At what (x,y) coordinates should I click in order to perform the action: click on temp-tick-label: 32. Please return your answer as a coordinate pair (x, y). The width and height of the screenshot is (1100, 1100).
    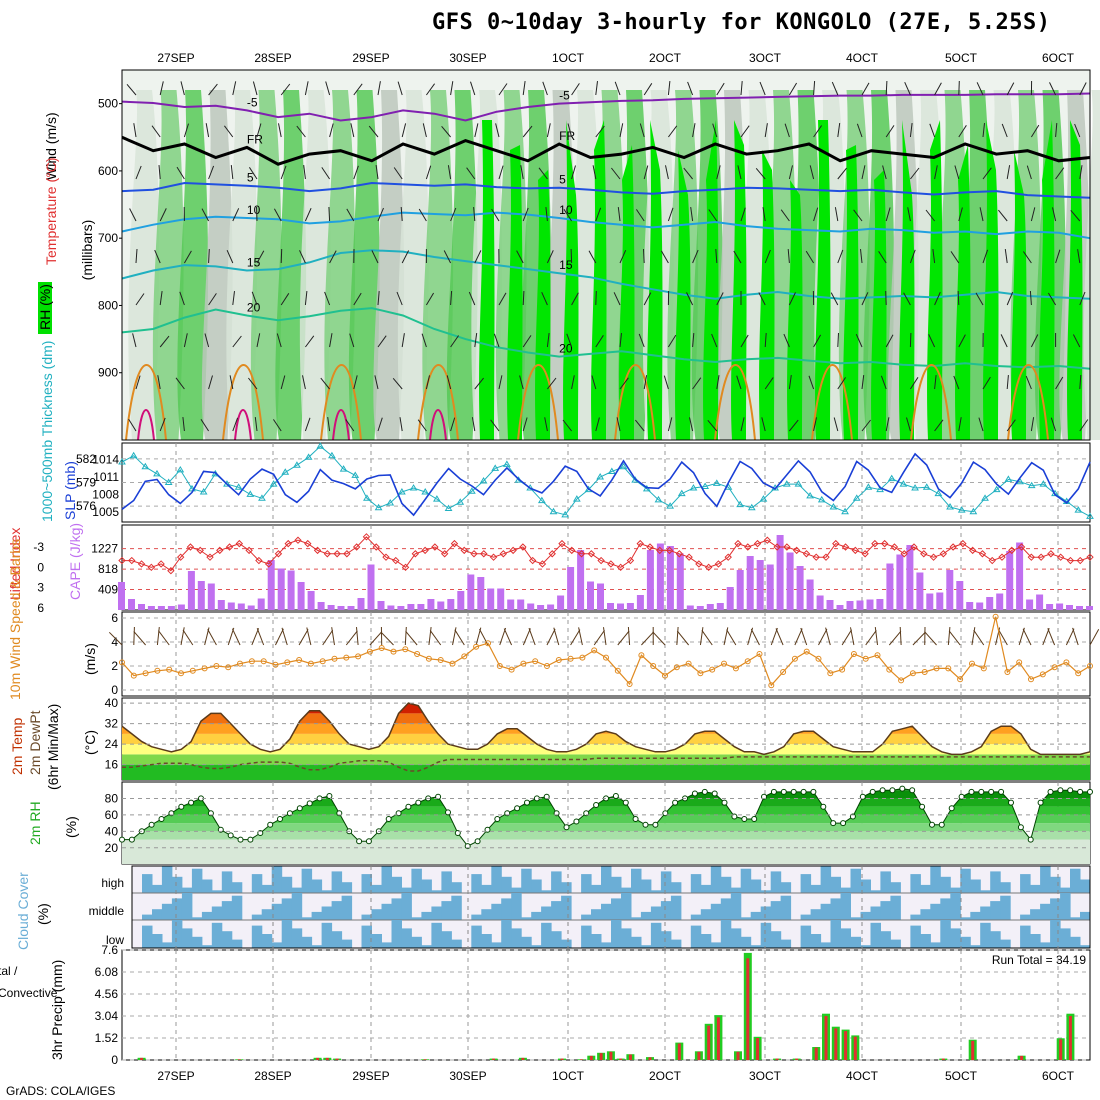
    Looking at the image, I should click on (112, 724).